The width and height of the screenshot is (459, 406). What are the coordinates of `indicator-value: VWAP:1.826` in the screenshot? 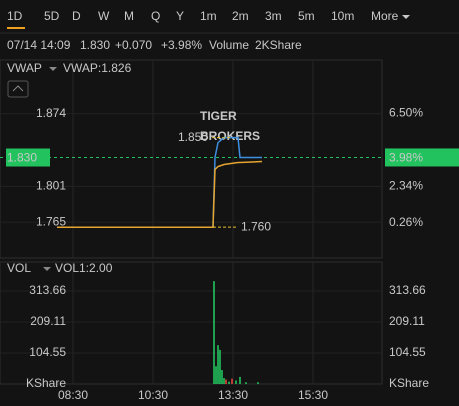 It's located at (97, 68).